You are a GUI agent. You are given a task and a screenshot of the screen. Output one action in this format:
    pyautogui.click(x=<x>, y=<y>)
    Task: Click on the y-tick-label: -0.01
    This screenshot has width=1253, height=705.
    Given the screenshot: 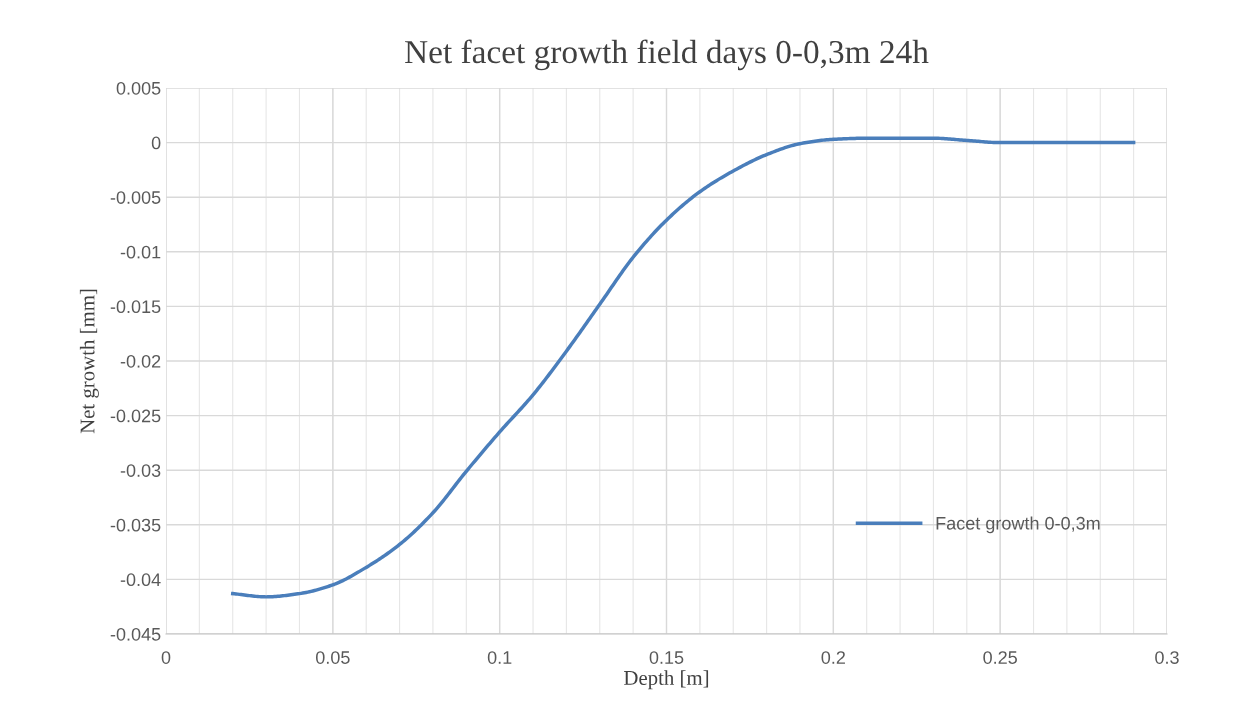 What is the action you would take?
    pyautogui.click(x=140, y=252)
    